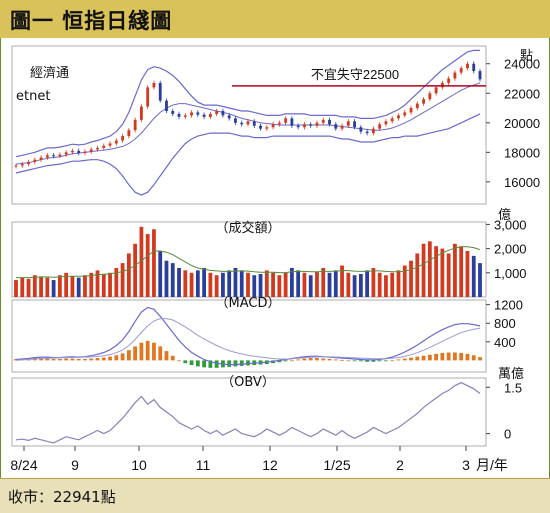  Describe the element at coordinates (522, 152) in the screenshot. I see `price-tick-label-1: 18000` at that location.